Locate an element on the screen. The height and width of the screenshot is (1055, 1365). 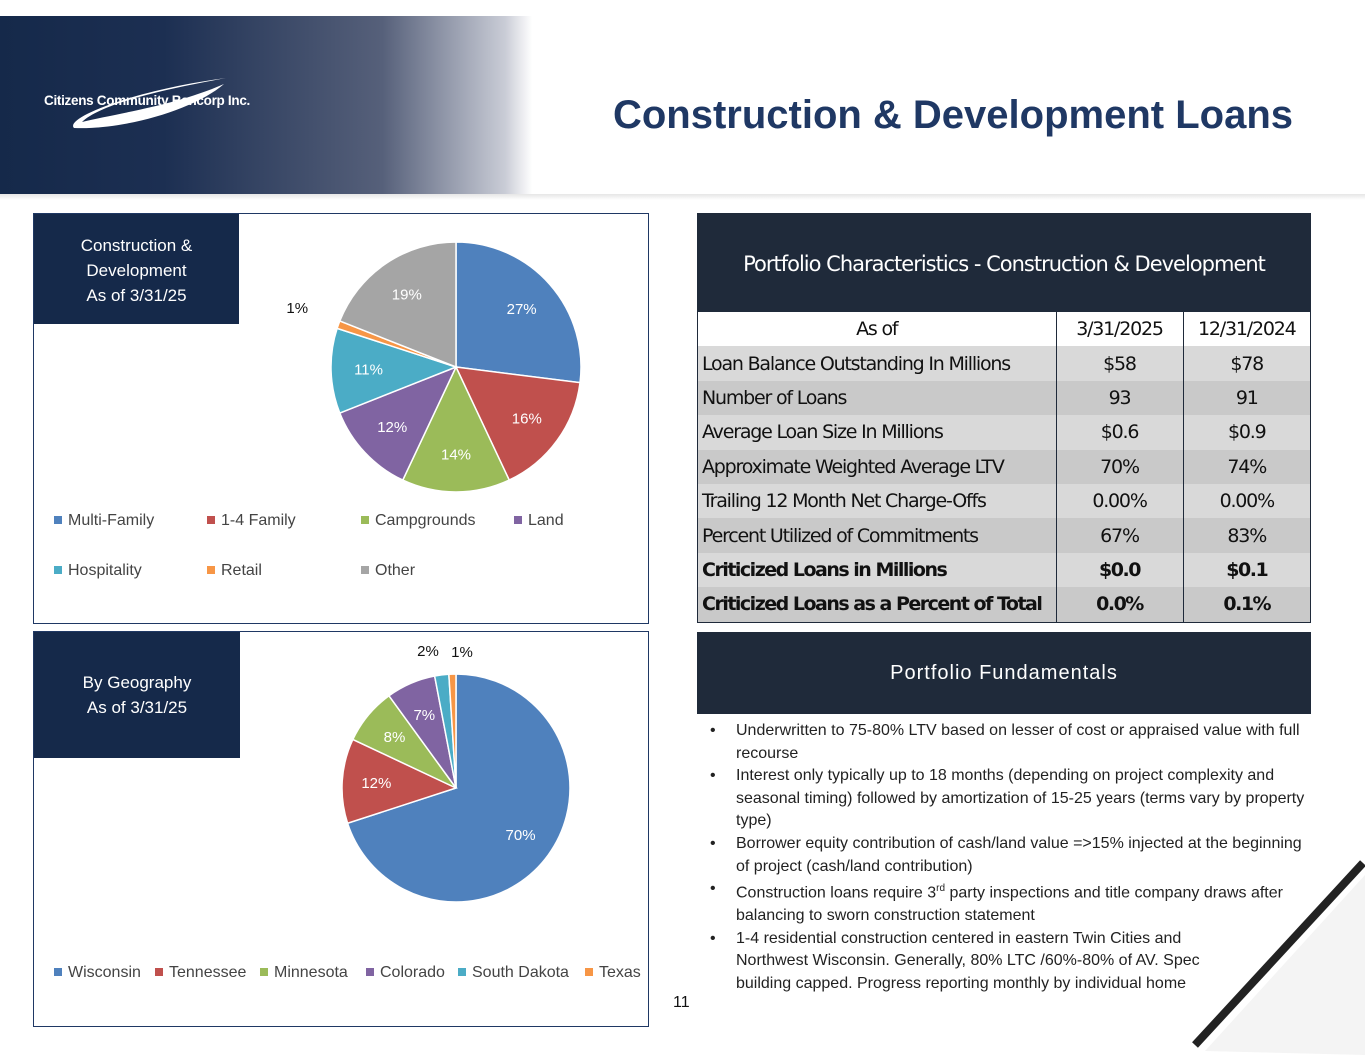
legend-item: Land is located at coordinates (539, 521).